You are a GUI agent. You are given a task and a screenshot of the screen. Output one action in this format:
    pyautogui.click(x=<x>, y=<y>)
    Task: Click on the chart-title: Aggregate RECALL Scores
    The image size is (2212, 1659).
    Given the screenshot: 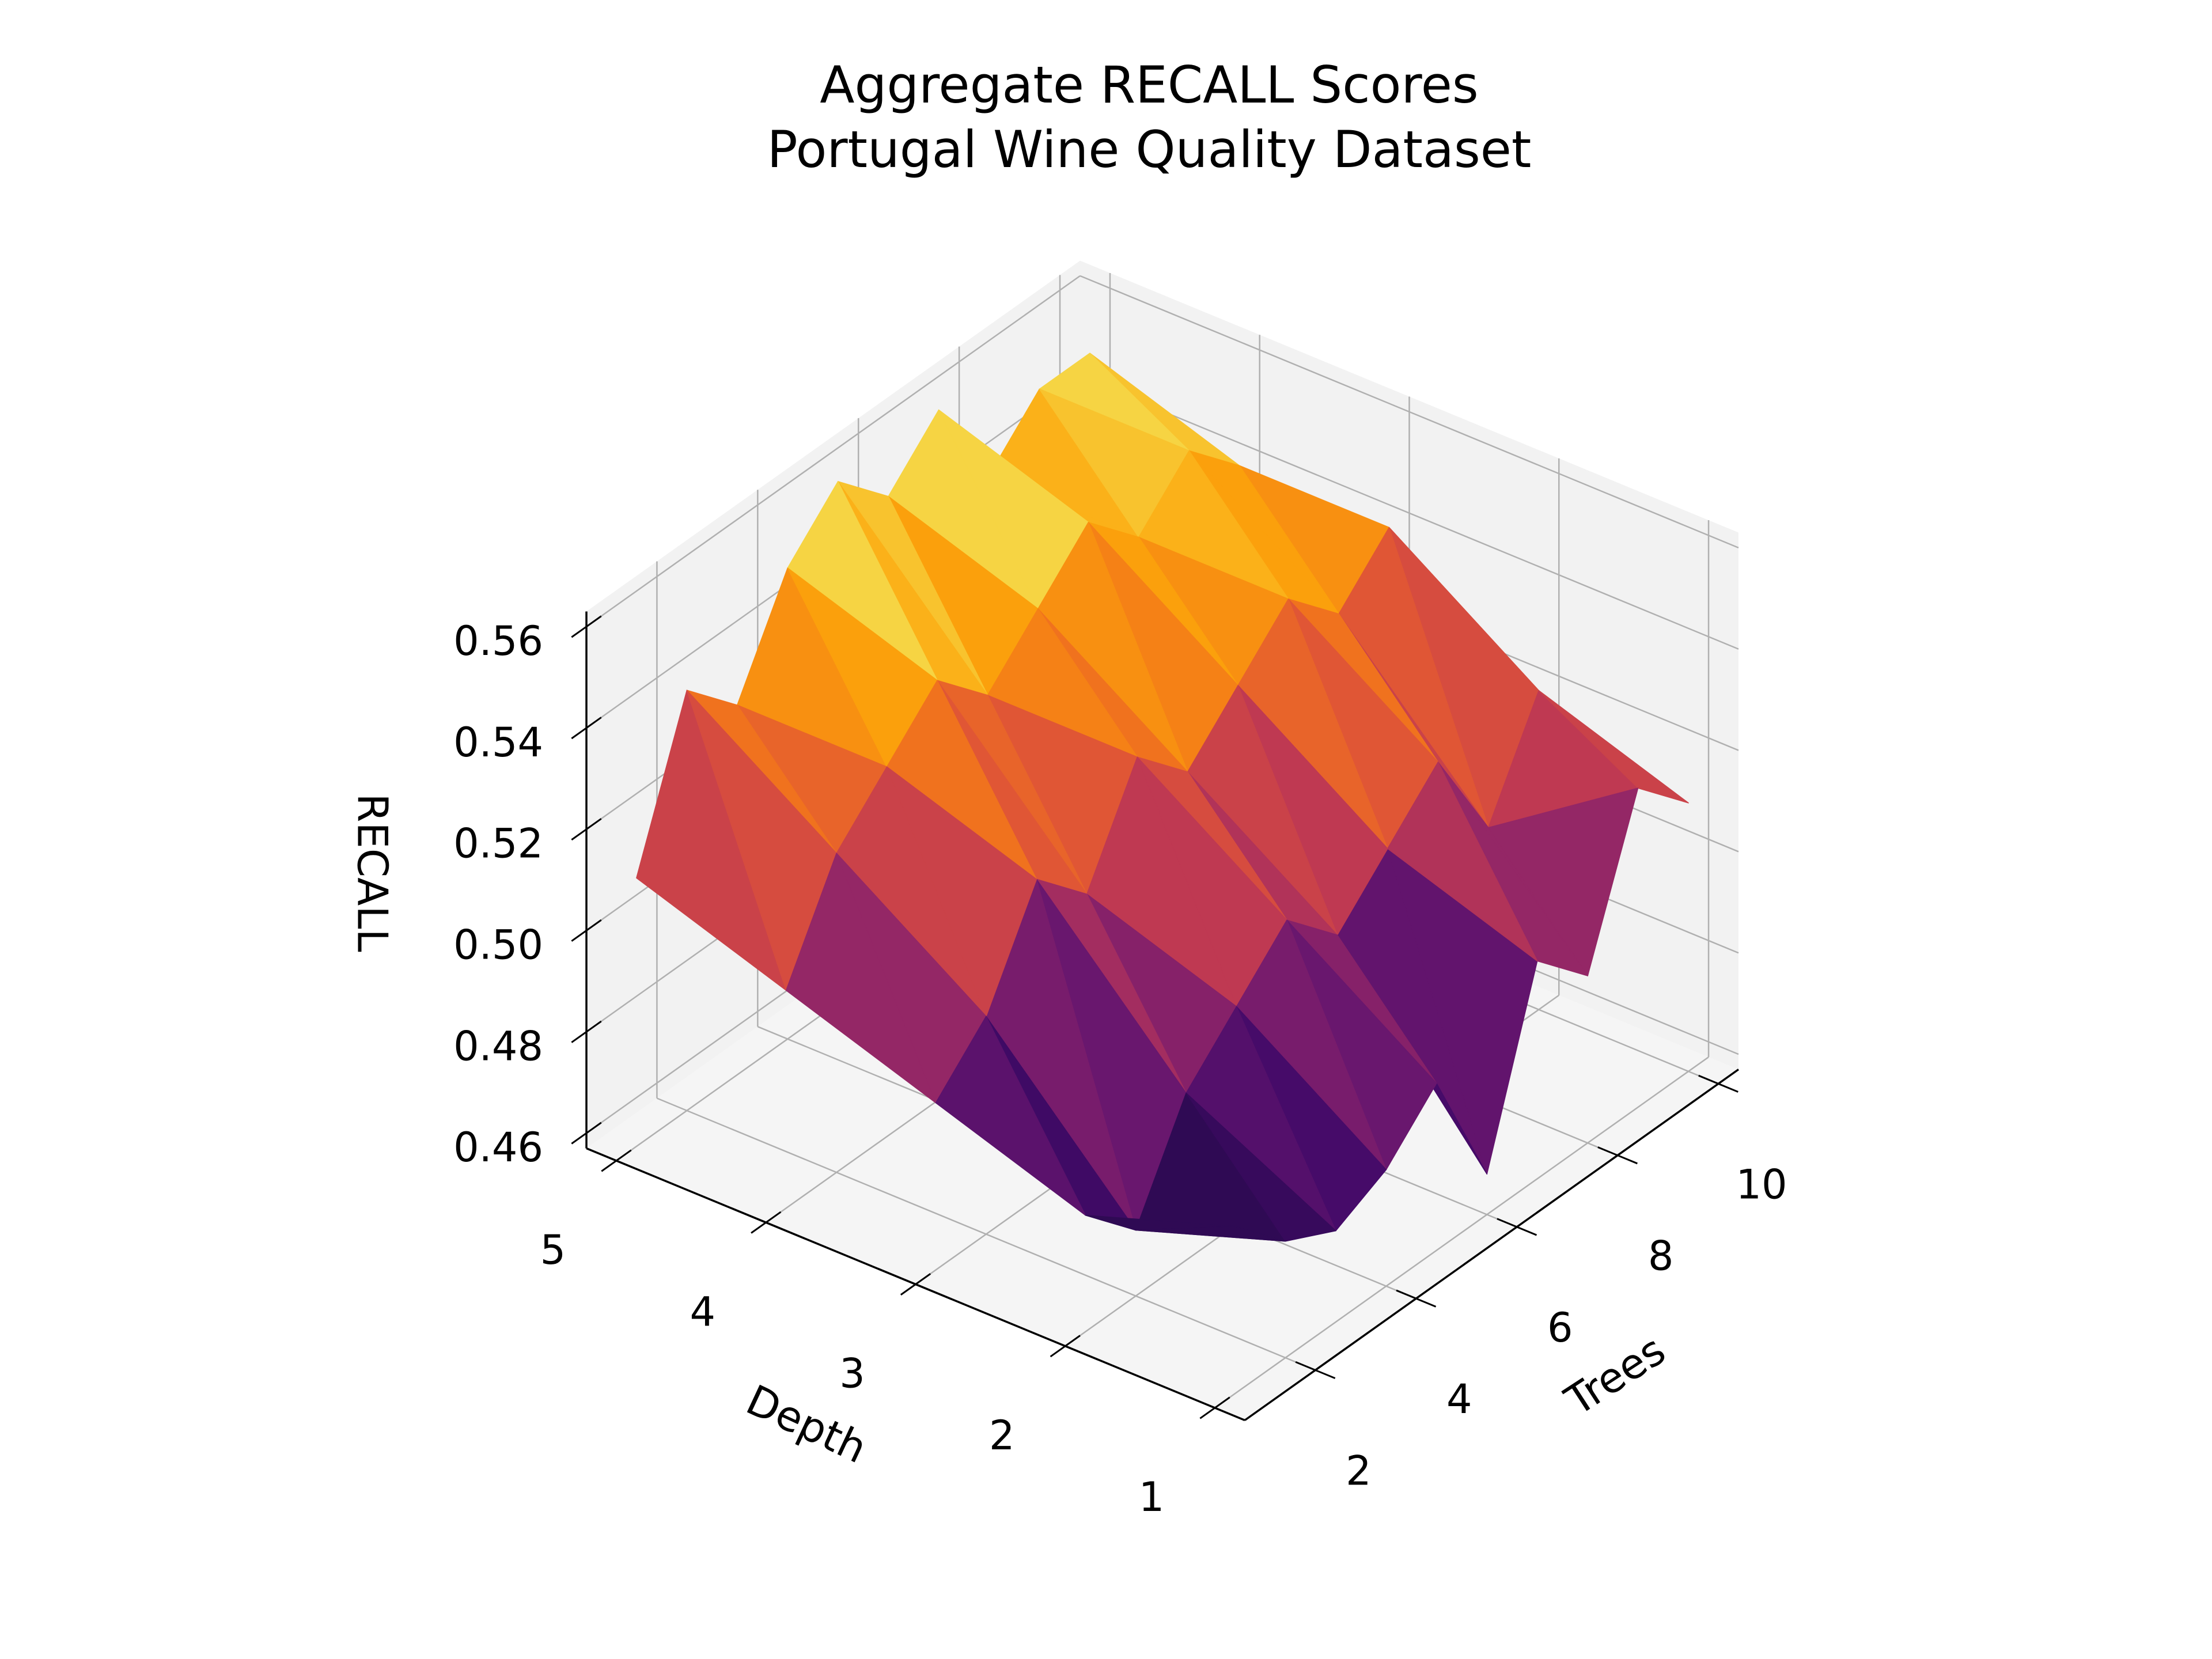 What is the action you would take?
    pyautogui.click(x=1149, y=85)
    